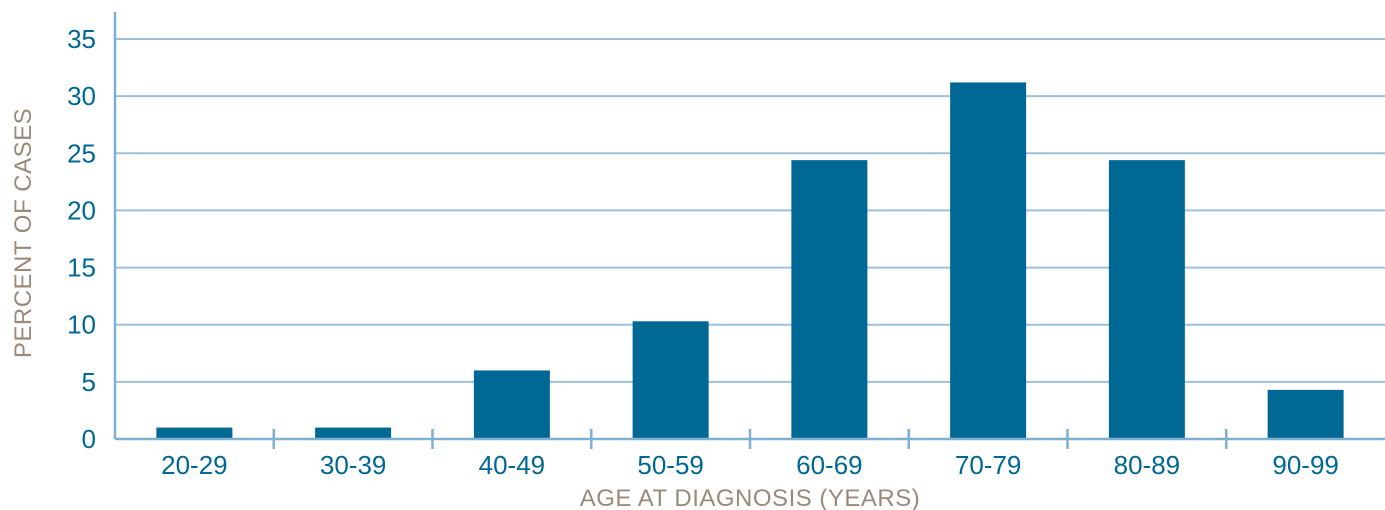  What do you see at coordinates (988, 465) in the screenshot?
I see `x-tick-label: 70-79` at bounding box center [988, 465].